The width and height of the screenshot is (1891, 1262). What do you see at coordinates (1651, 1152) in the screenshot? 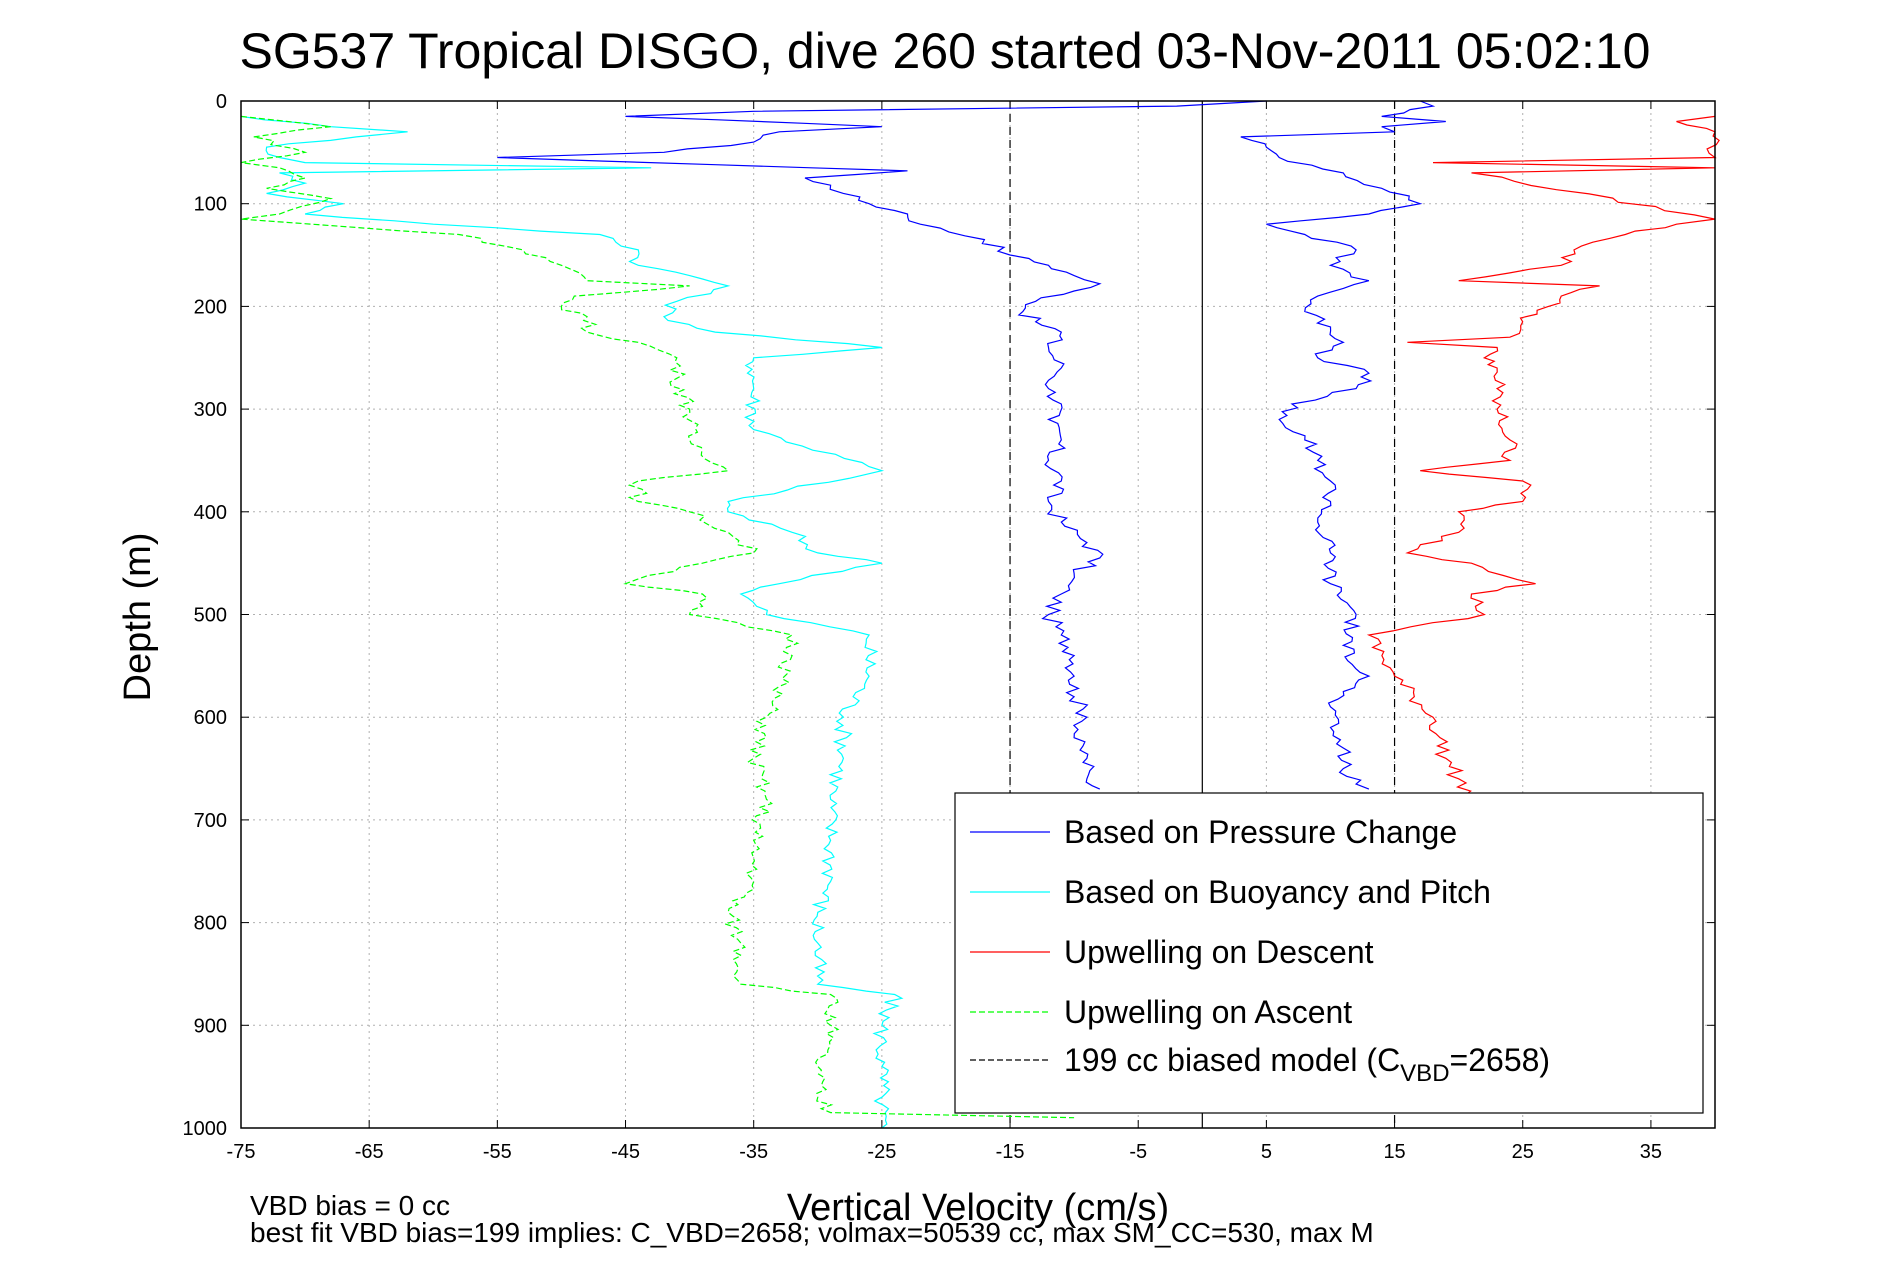
I see `x-tick-label-11: 35` at bounding box center [1651, 1152].